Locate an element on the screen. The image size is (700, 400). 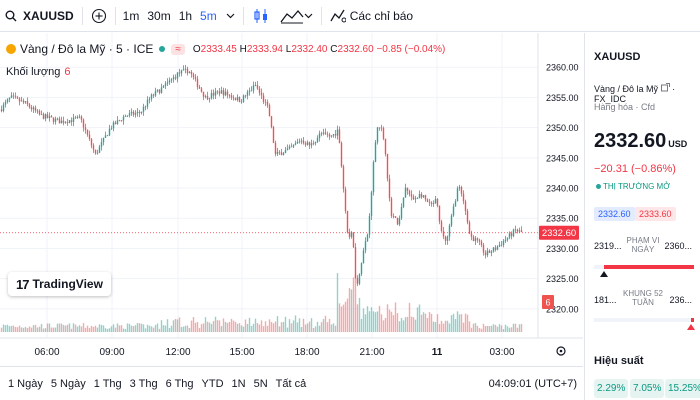
range-52w-fill is located at coordinates (692, 320).